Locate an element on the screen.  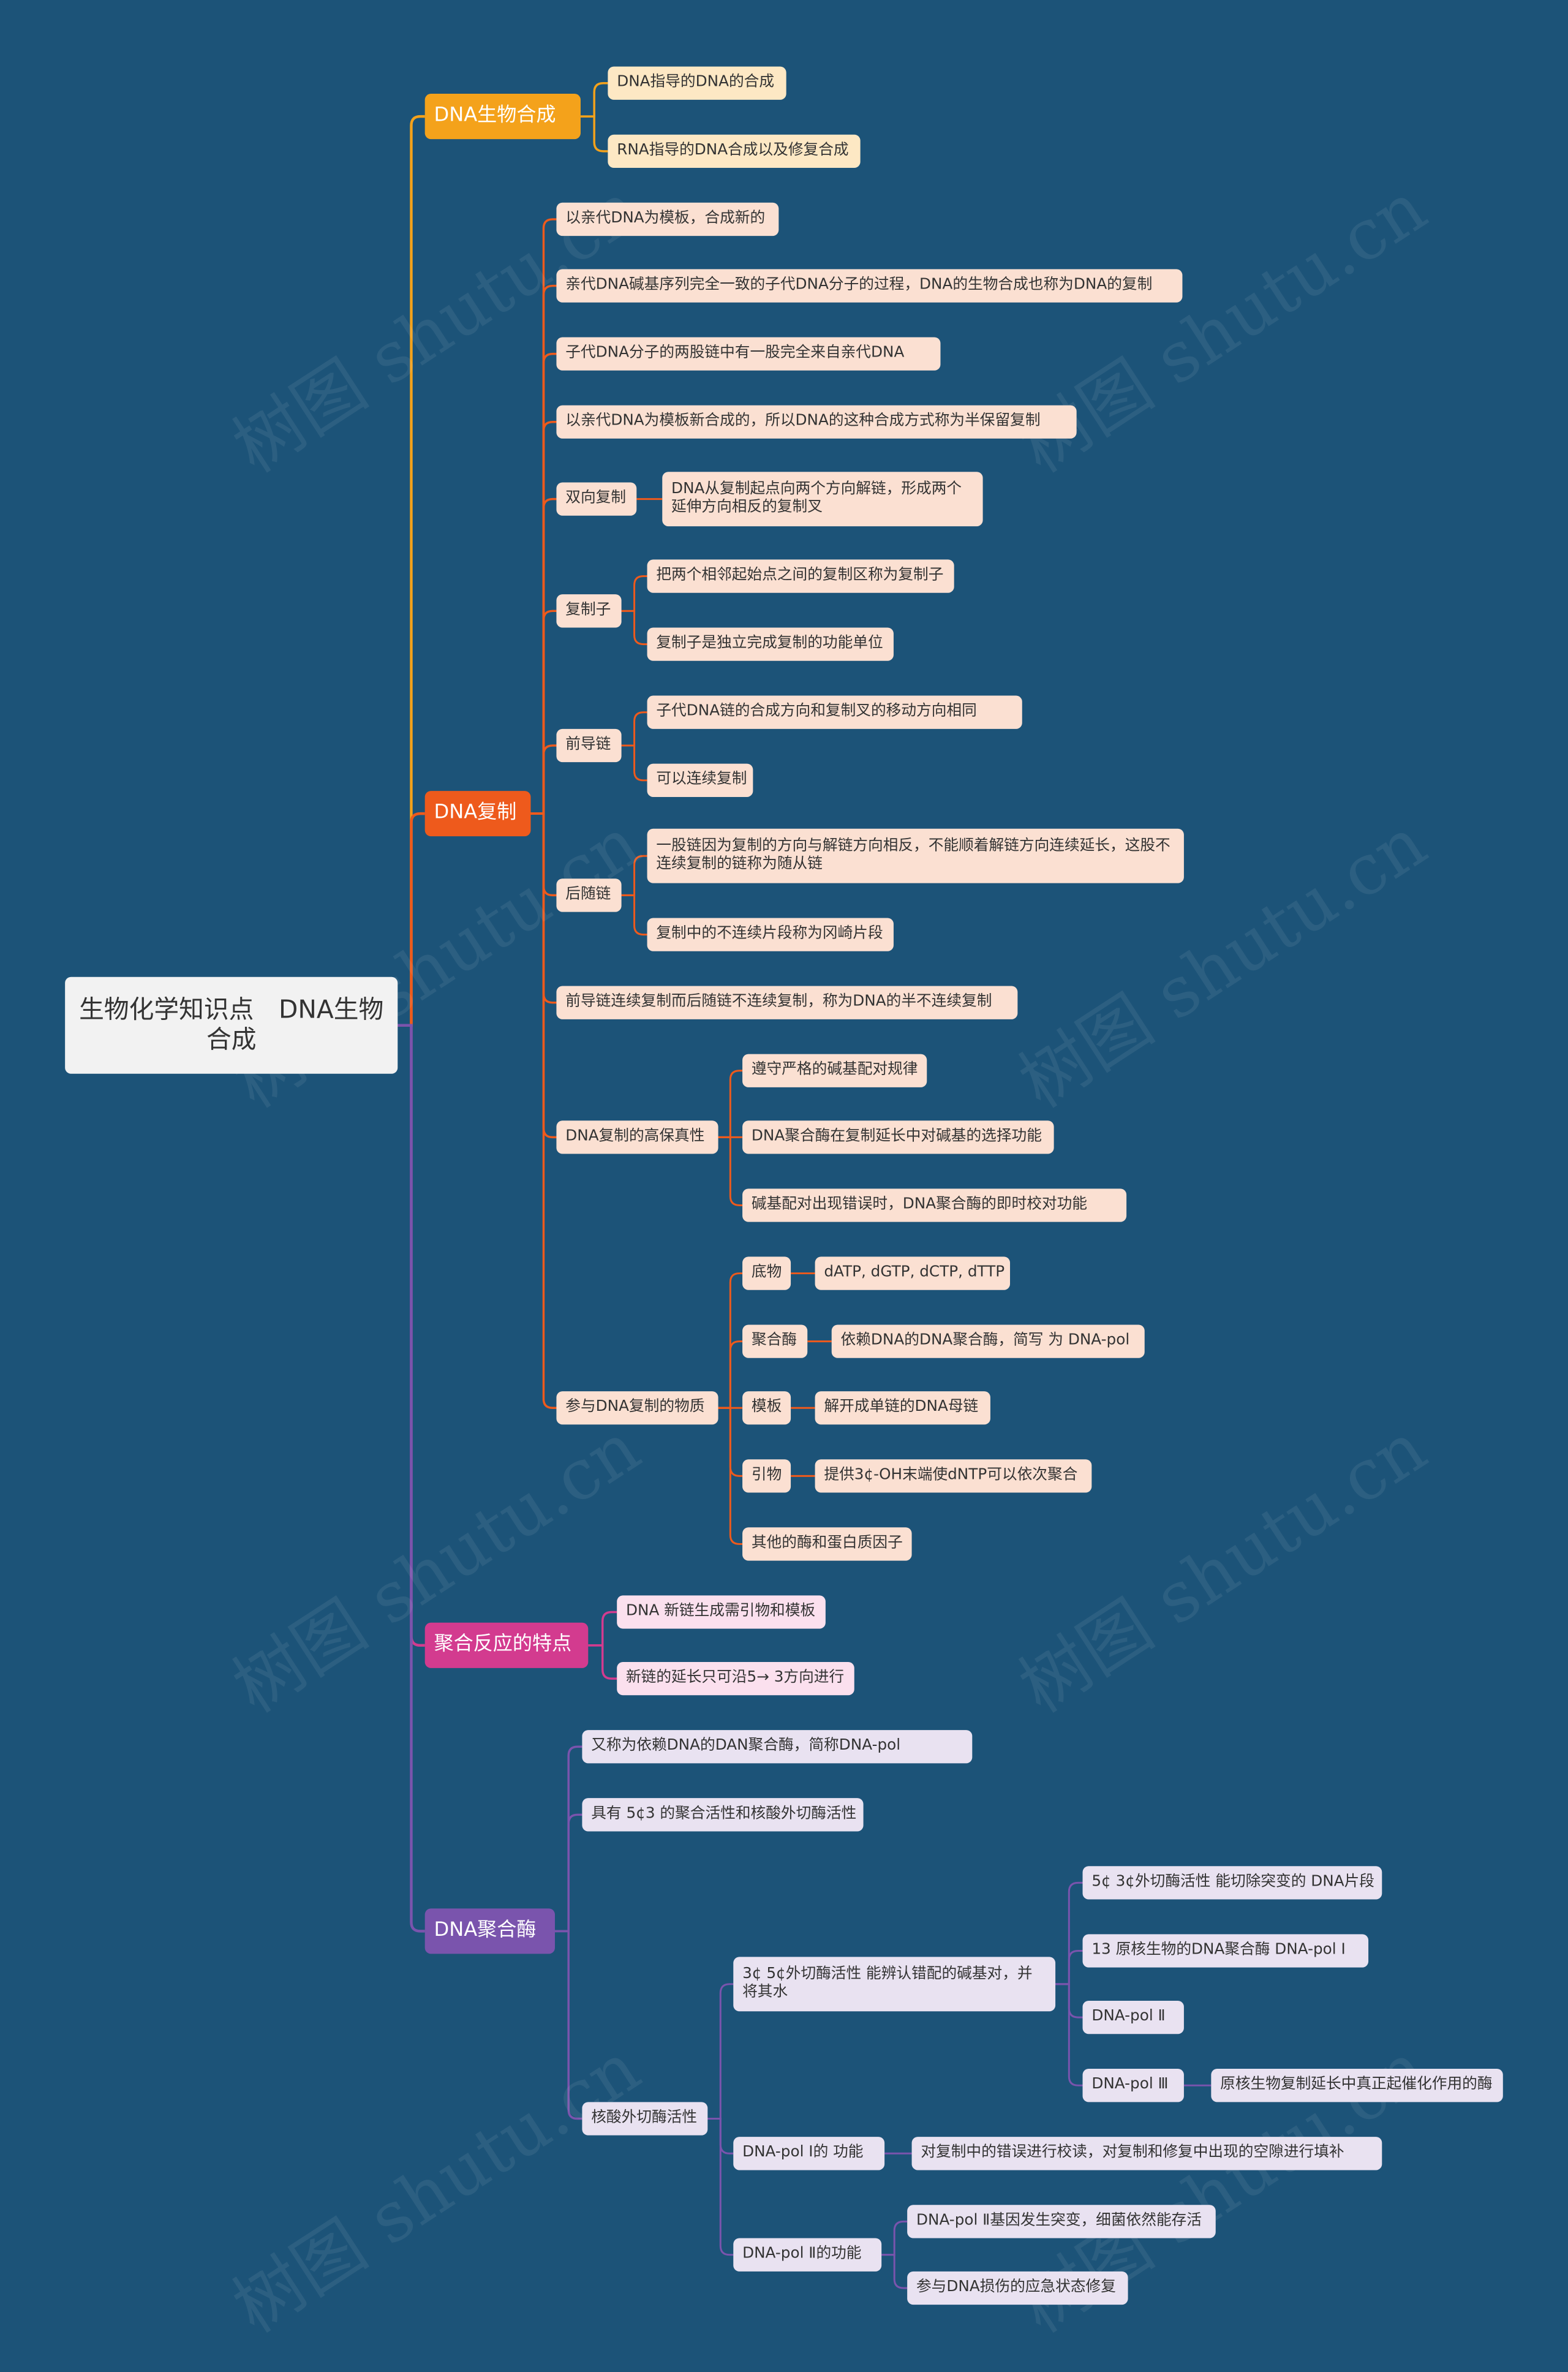
topic-node: 子代DNA链的合成方向和复制叉的移动方向相同 is located at coordinates (835, 712).